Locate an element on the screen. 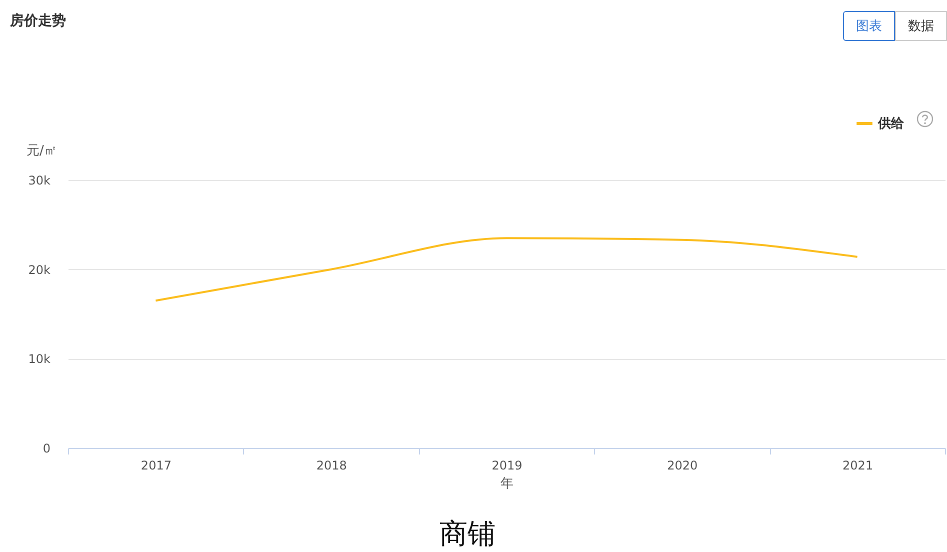  text: 商铺 is located at coordinates (467, 535).